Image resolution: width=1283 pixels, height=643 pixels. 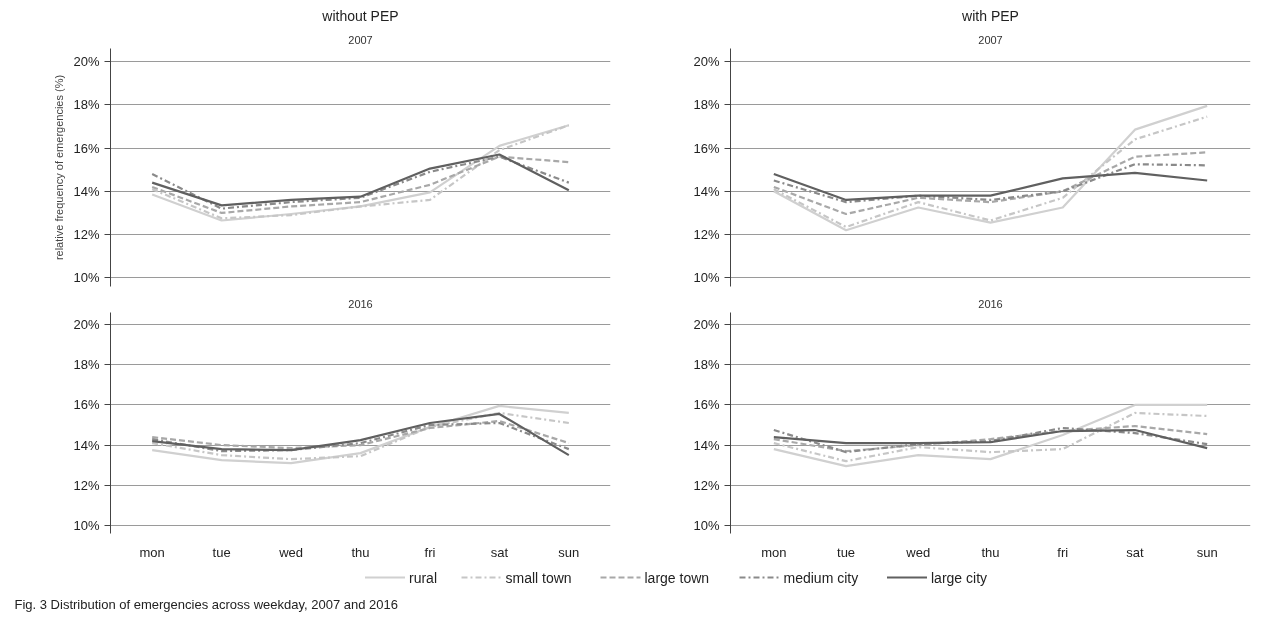 I want to click on legend-label: medium city, so click(x=821, y=577).